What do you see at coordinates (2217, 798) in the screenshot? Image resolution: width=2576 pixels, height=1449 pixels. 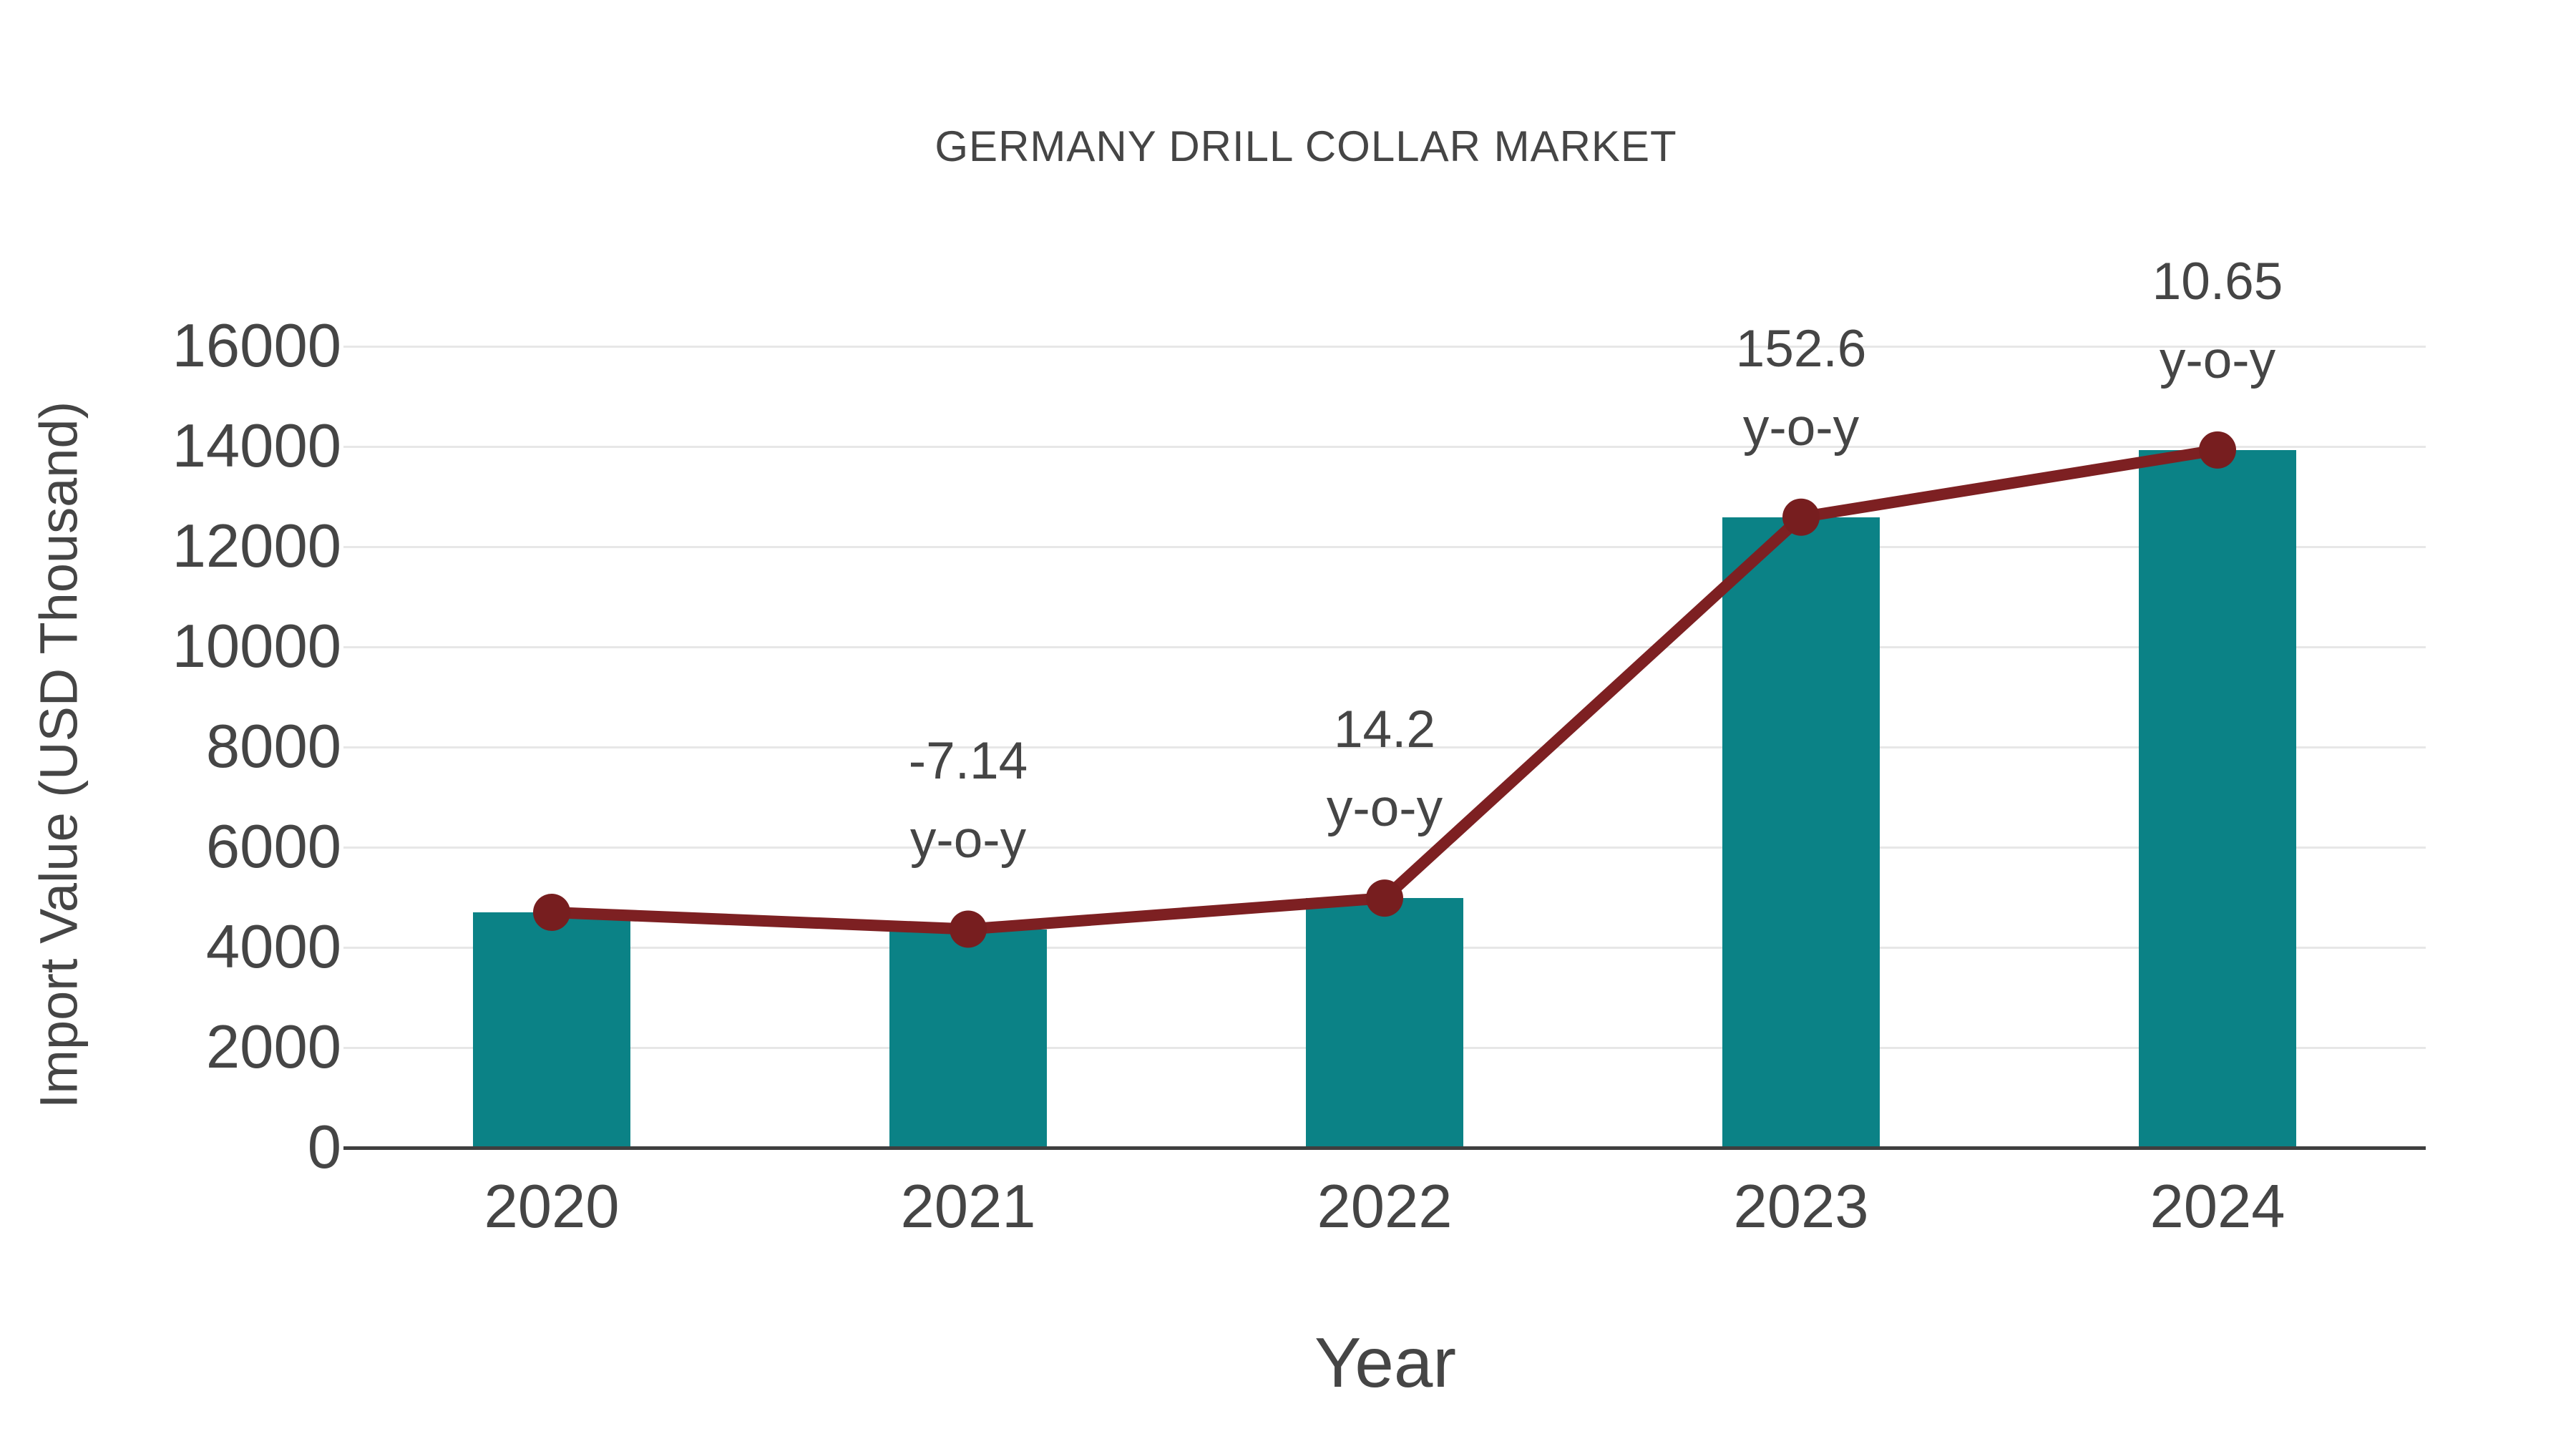 I see `bar-2024` at bounding box center [2217, 798].